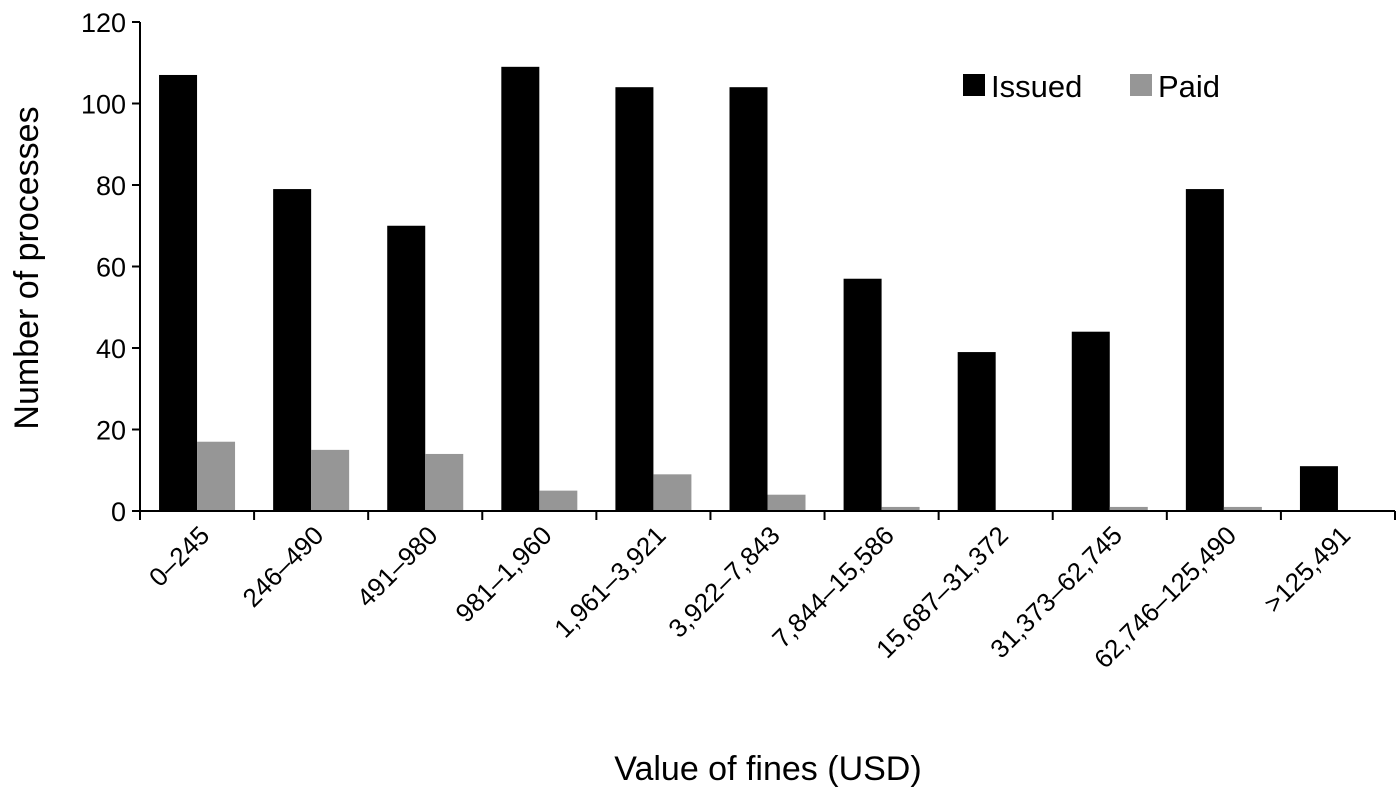 The height and width of the screenshot is (794, 1400). What do you see at coordinates (1091, 86) in the screenshot?
I see `legend: Issued Paid` at bounding box center [1091, 86].